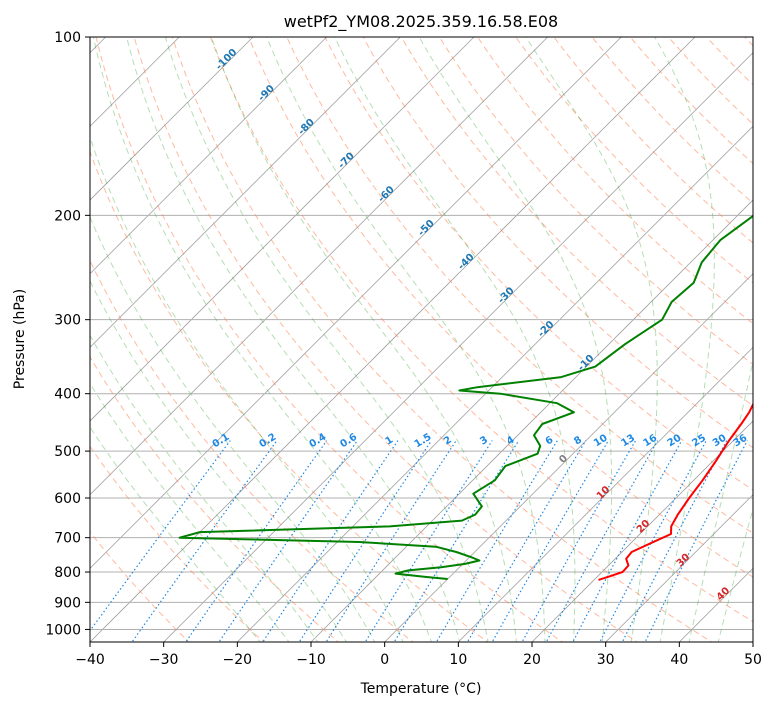 The width and height of the screenshot is (775, 708). I want to click on mixing-ratio-label: 2, so click(448, 440).